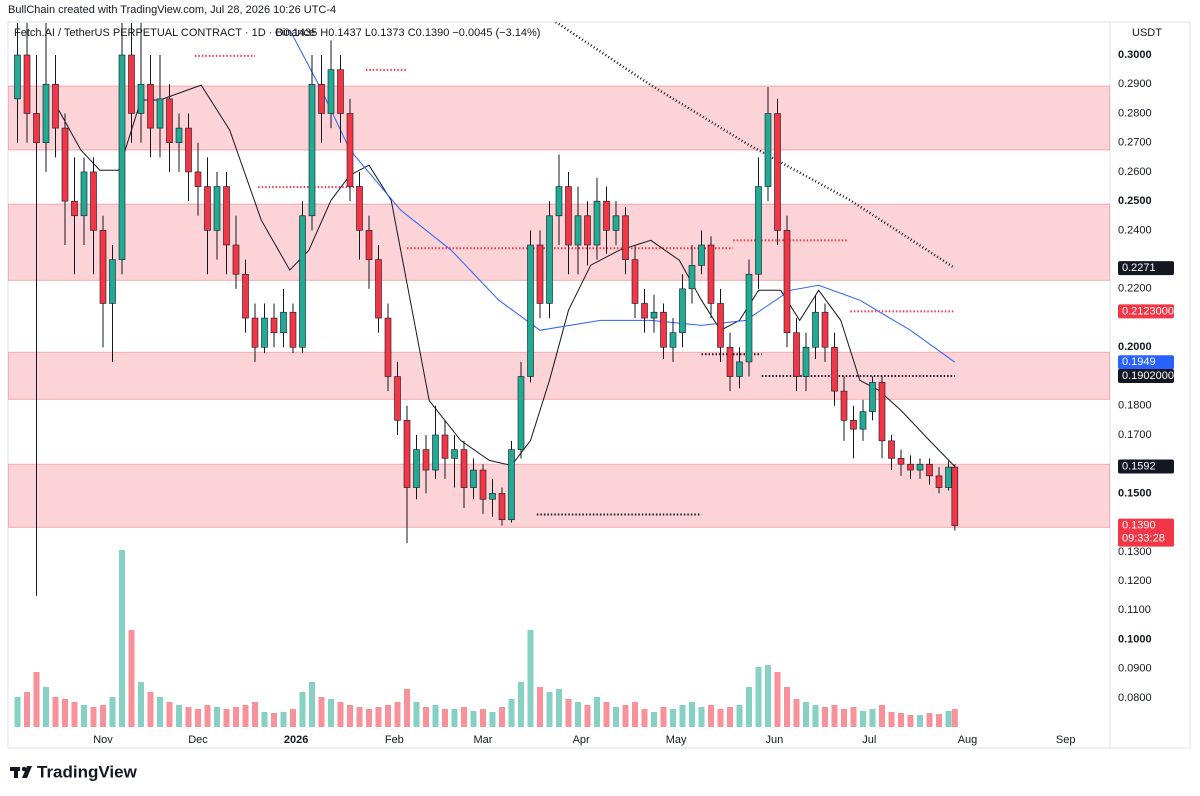  What do you see at coordinates (1135, 84) in the screenshot?
I see `y-tick-label: 0.2900` at bounding box center [1135, 84].